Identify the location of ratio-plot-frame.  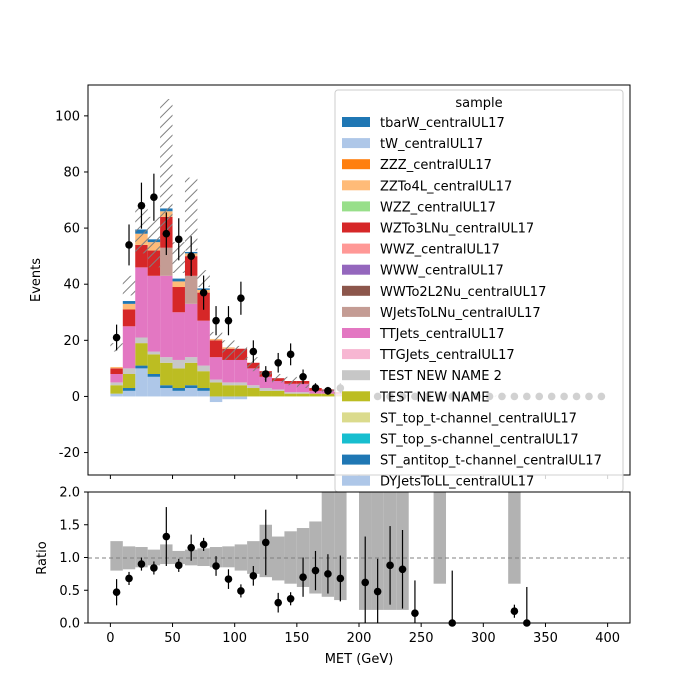
(359, 557).